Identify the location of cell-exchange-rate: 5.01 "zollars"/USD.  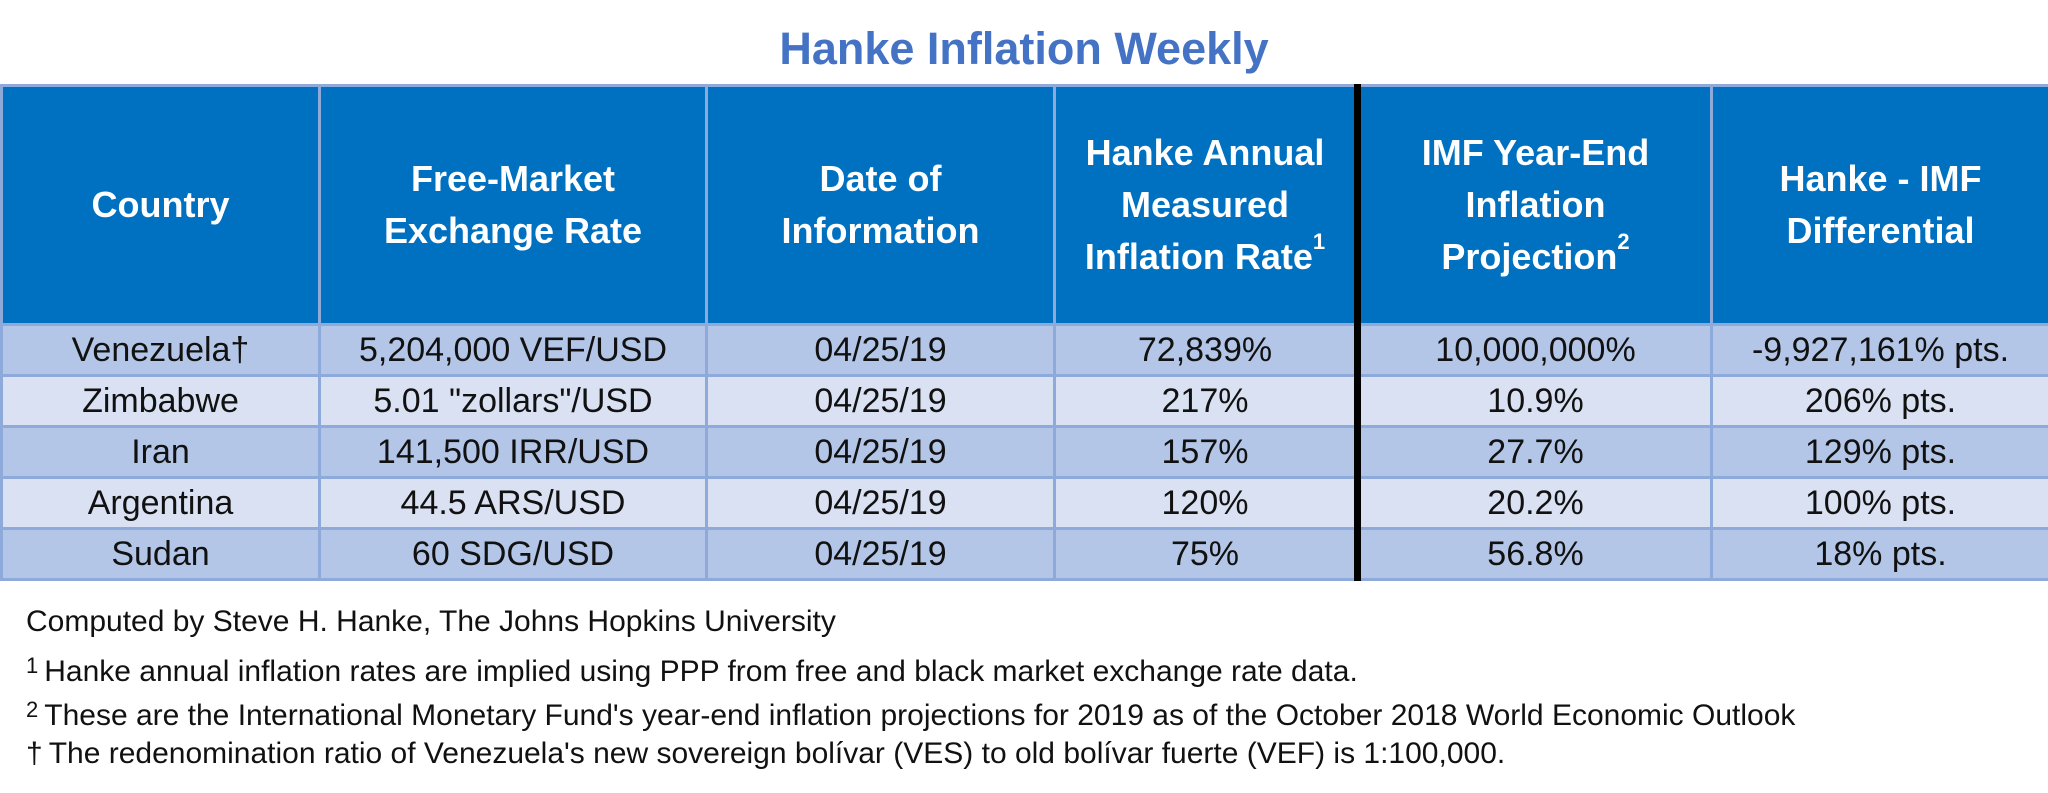
(513, 401).